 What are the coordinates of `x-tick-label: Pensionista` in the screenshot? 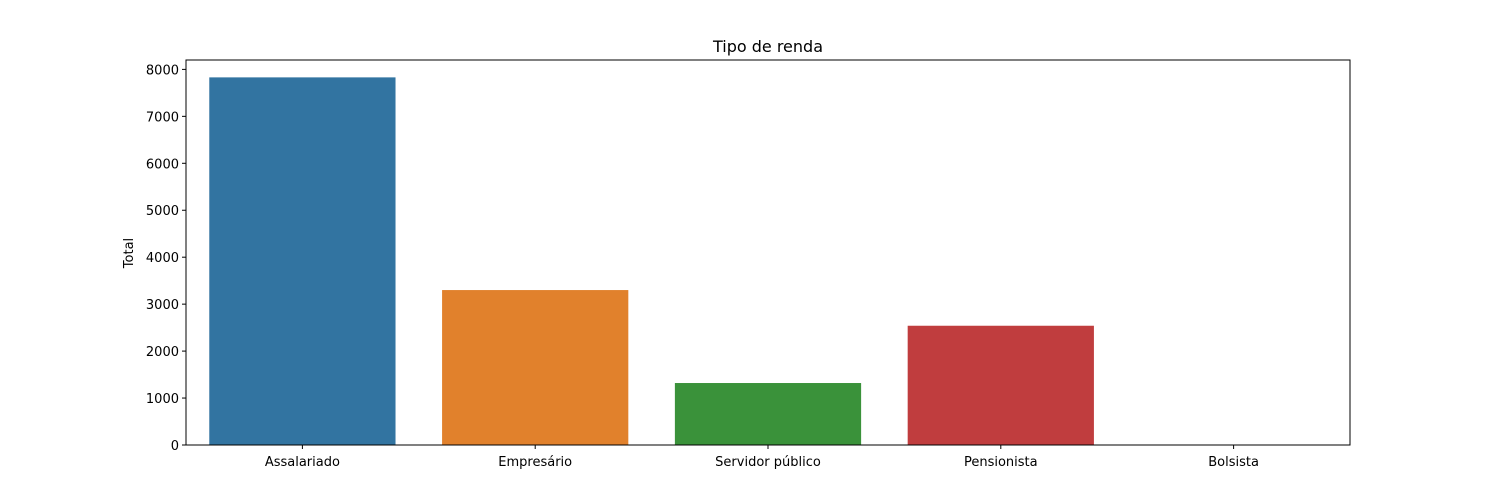 It's located at (1001, 462).